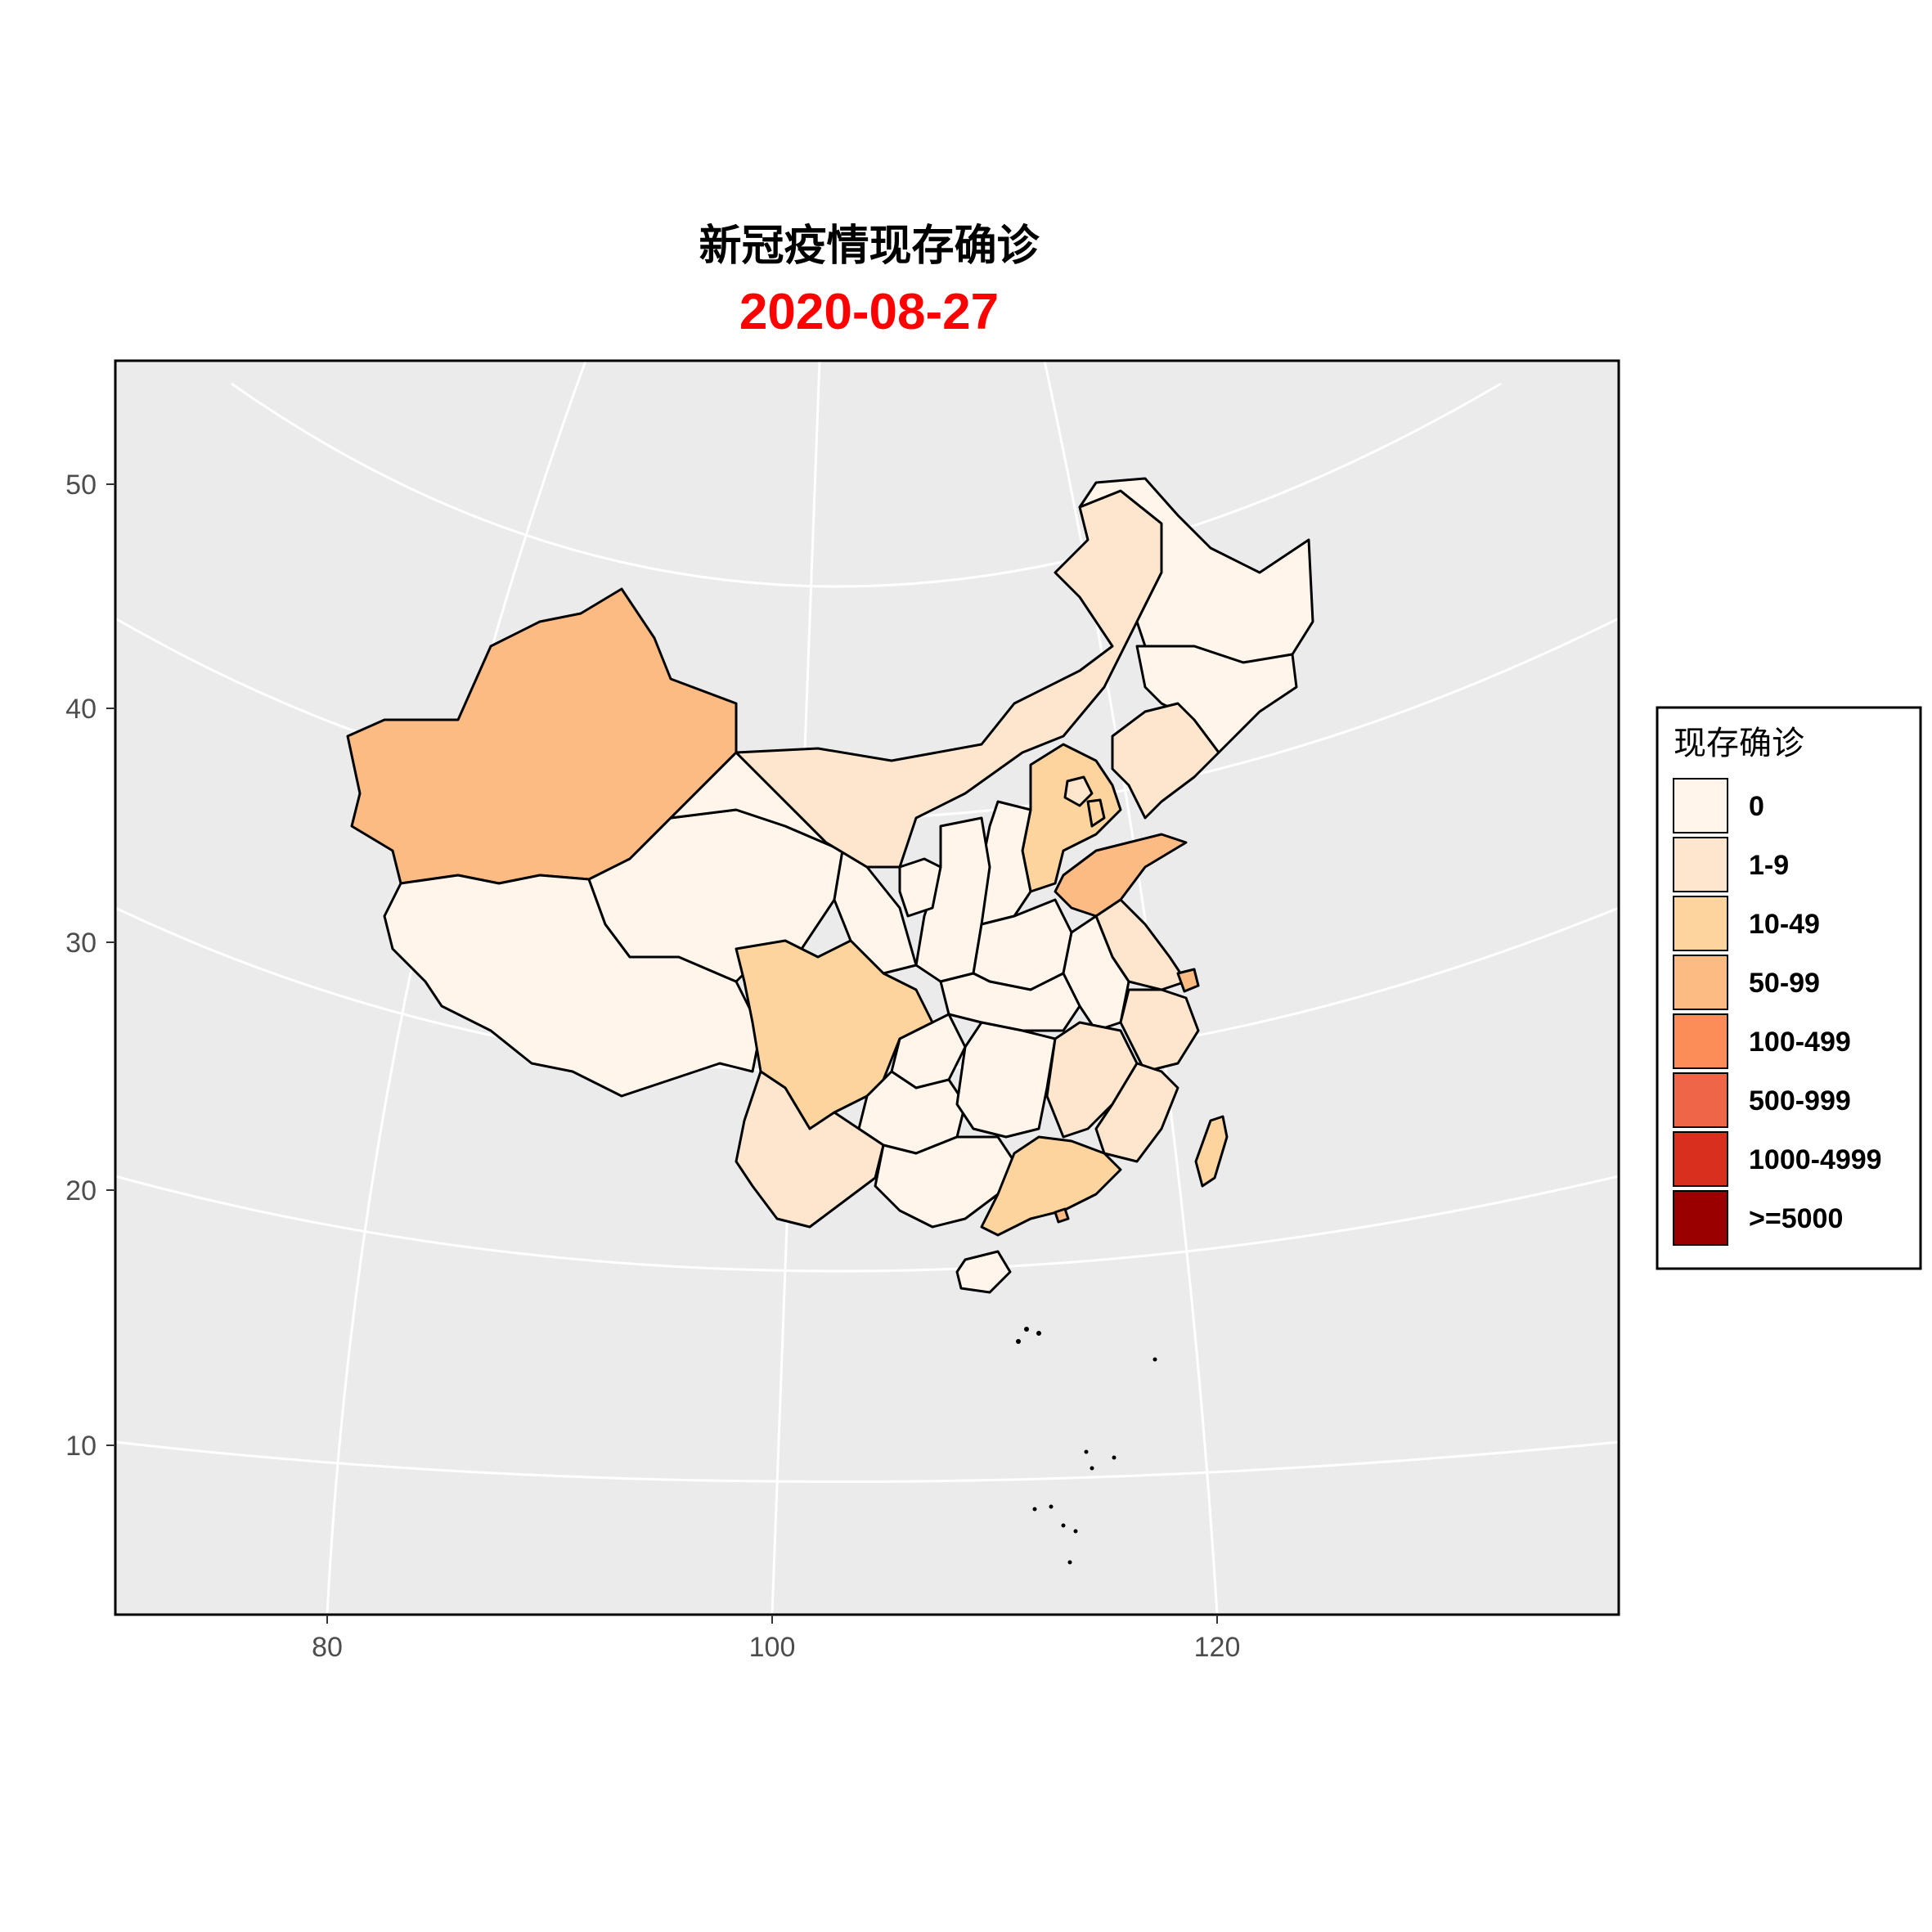 The image size is (1932, 1932). What do you see at coordinates (1096, 813) in the screenshot?
I see `region-tianjin` at bounding box center [1096, 813].